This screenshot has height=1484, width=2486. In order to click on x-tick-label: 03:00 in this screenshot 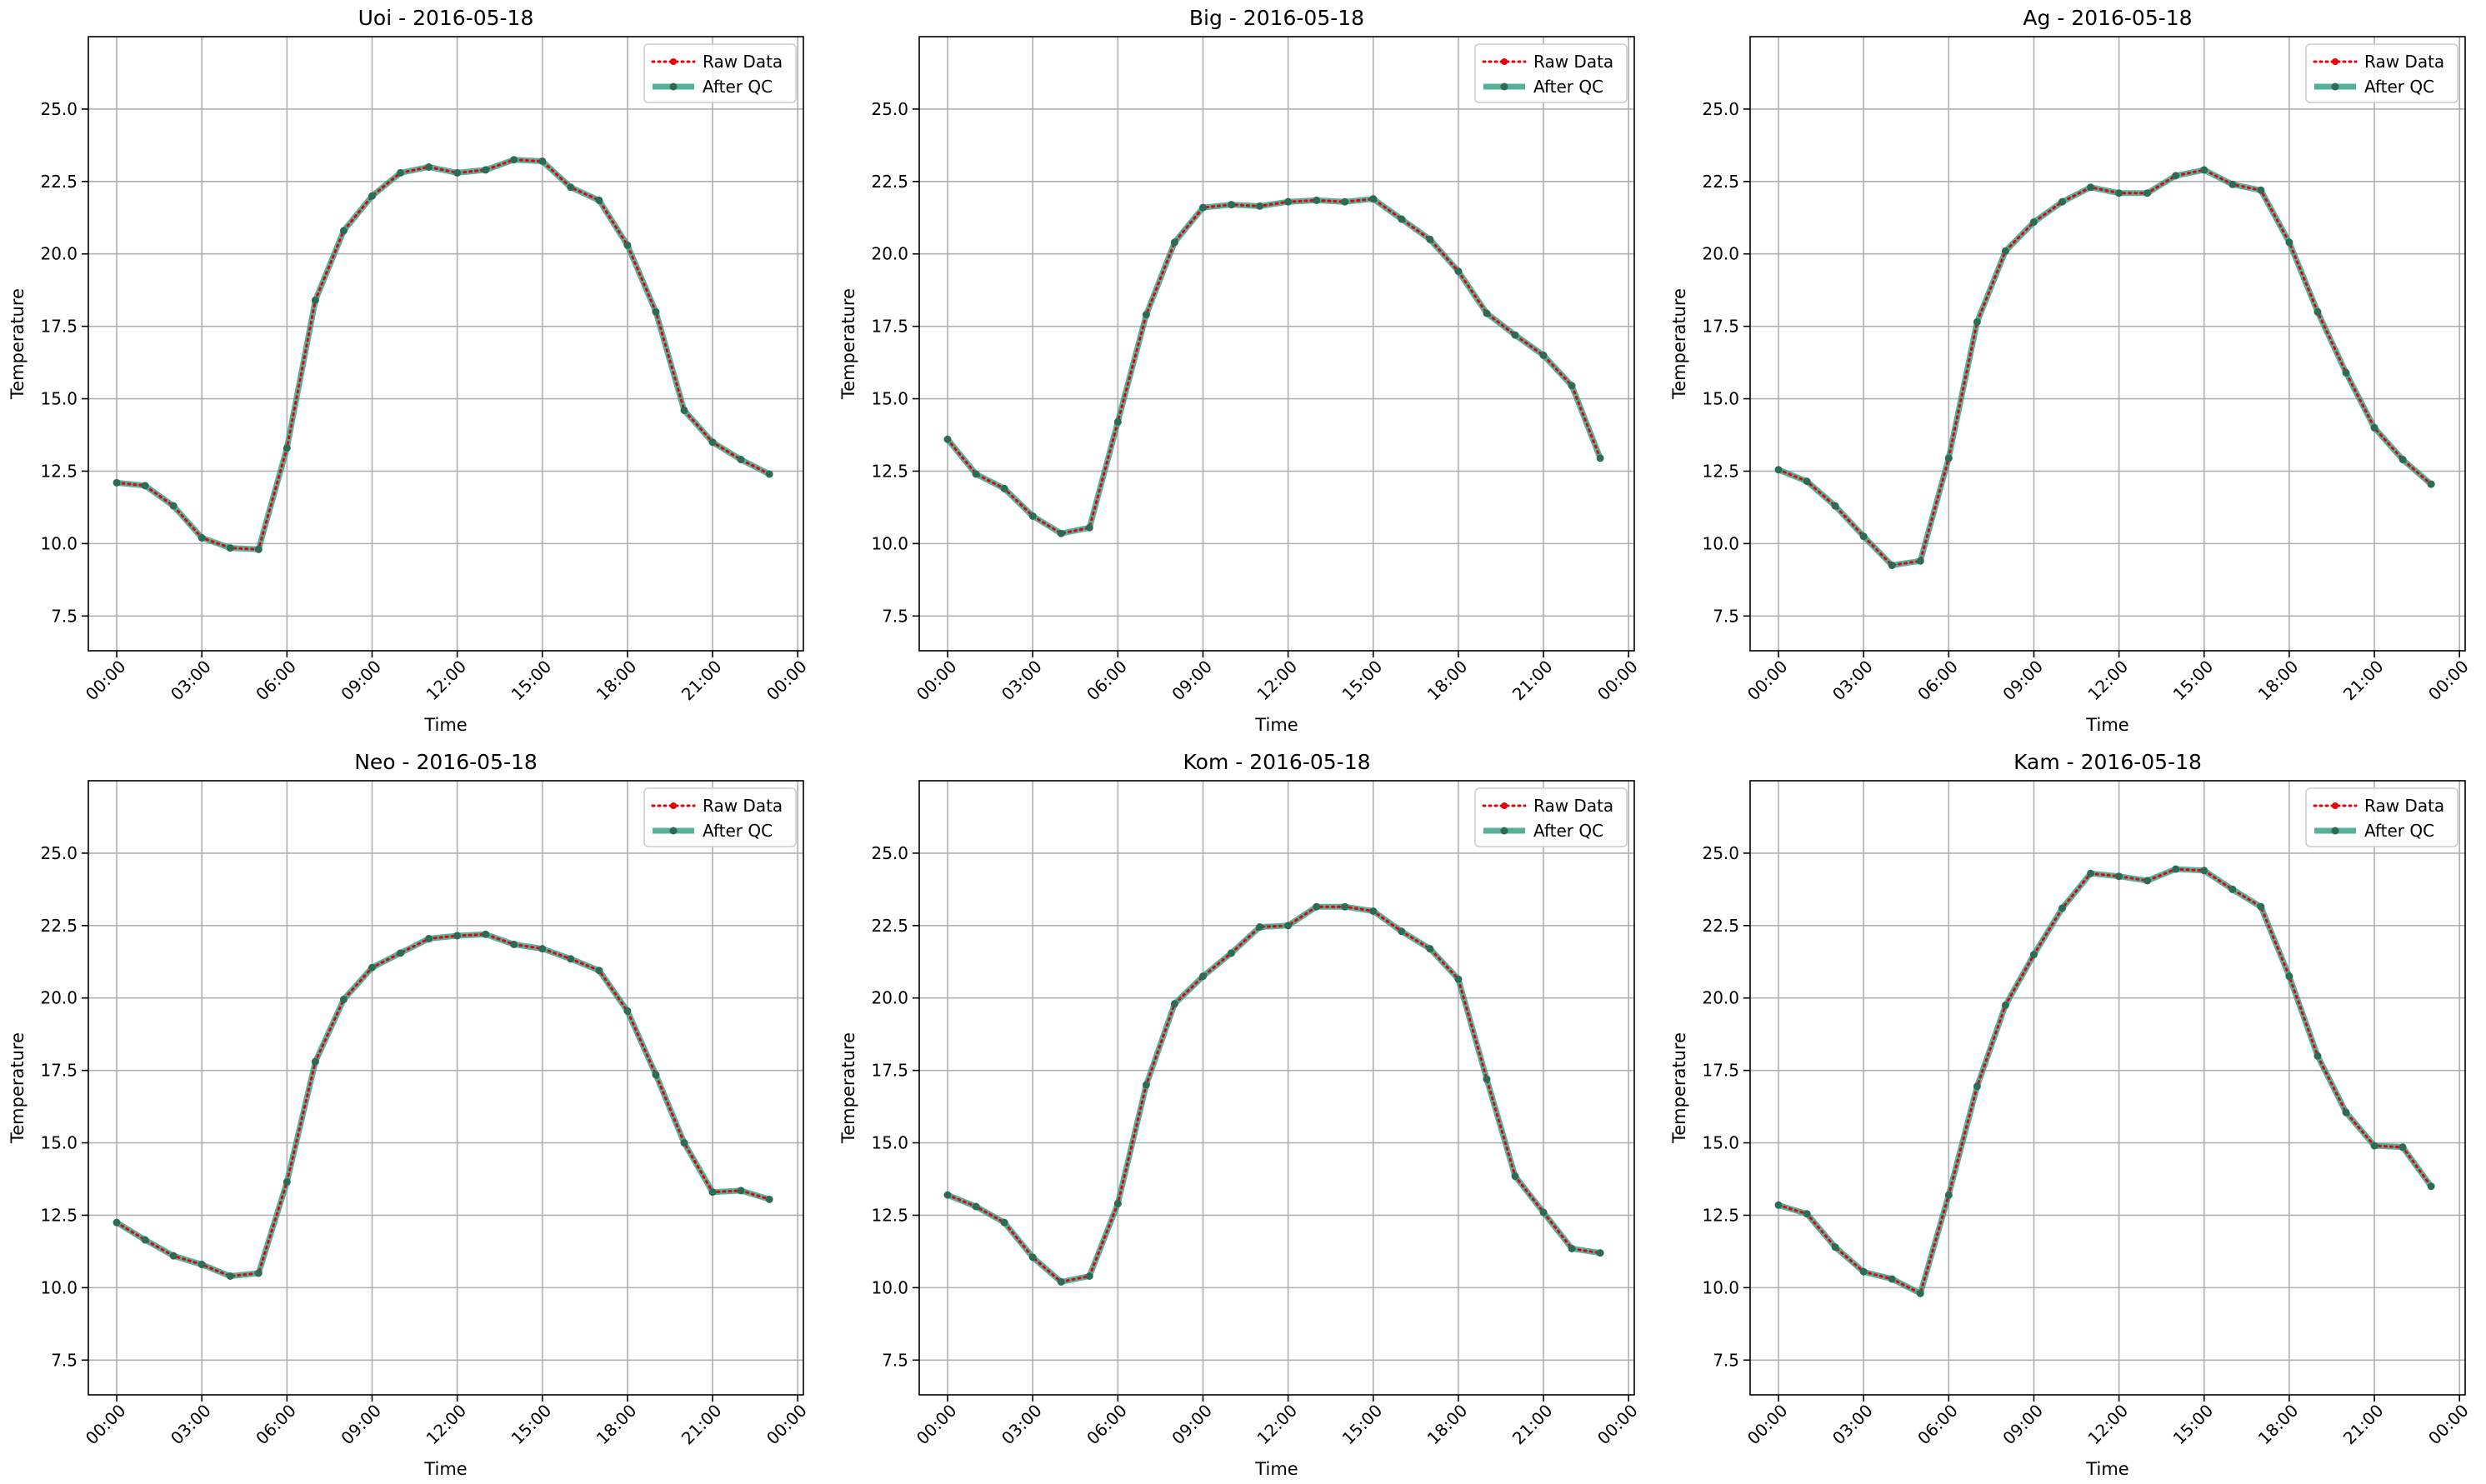, I will do `click(1022, 681)`.